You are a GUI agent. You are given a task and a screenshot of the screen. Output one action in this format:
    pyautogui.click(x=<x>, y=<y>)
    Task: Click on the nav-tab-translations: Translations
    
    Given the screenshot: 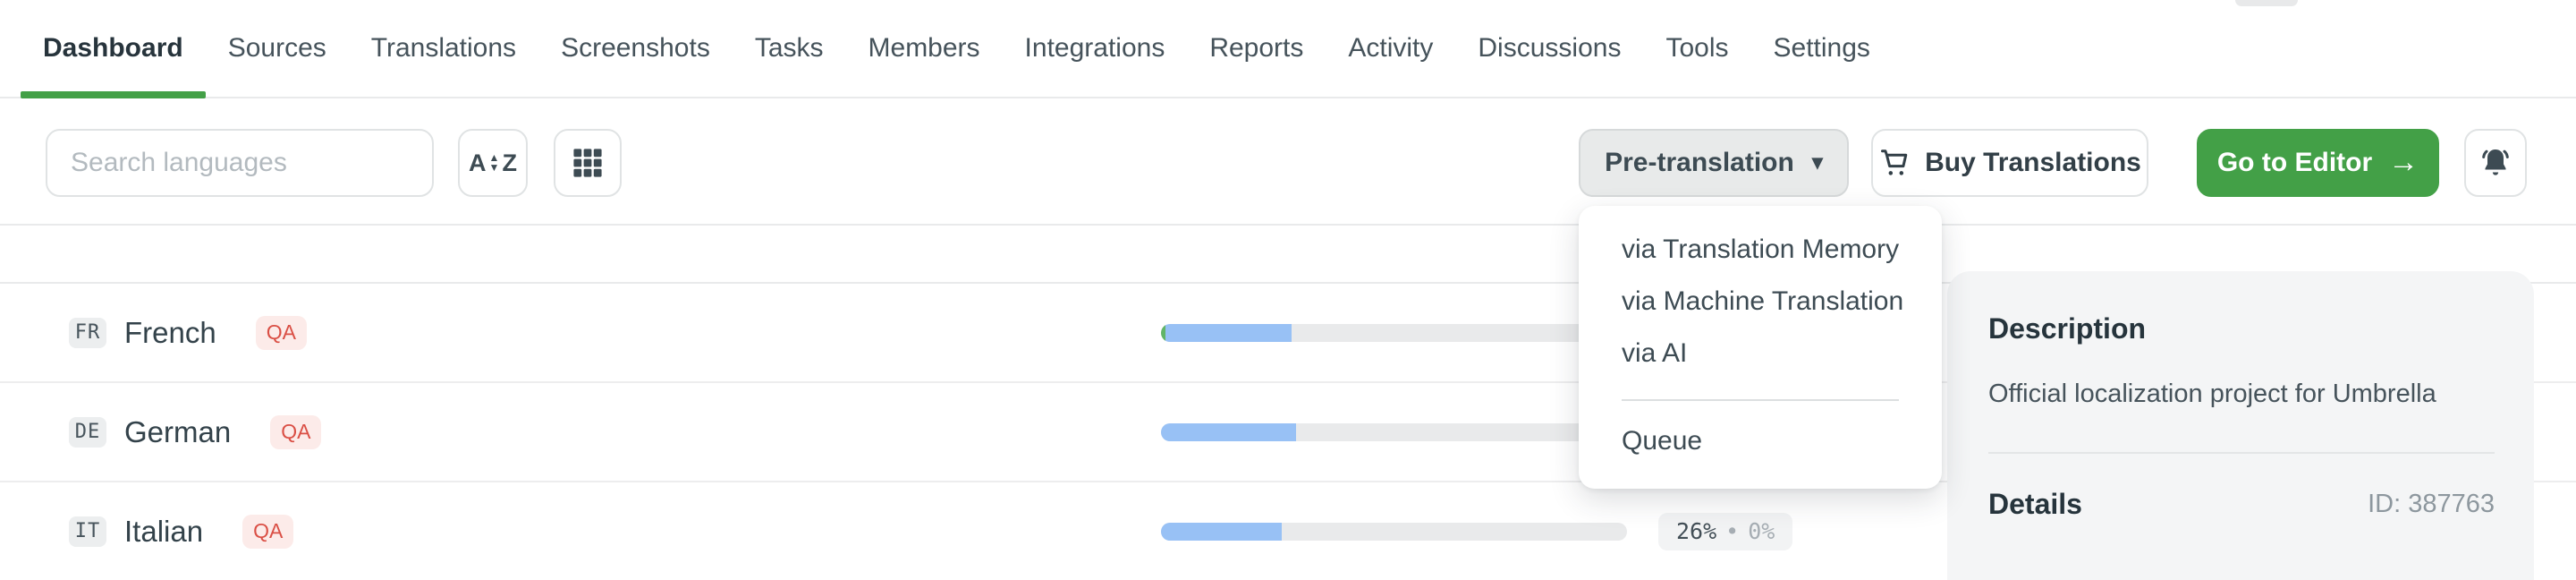 What is the action you would take?
    pyautogui.click(x=443, y=48)
    